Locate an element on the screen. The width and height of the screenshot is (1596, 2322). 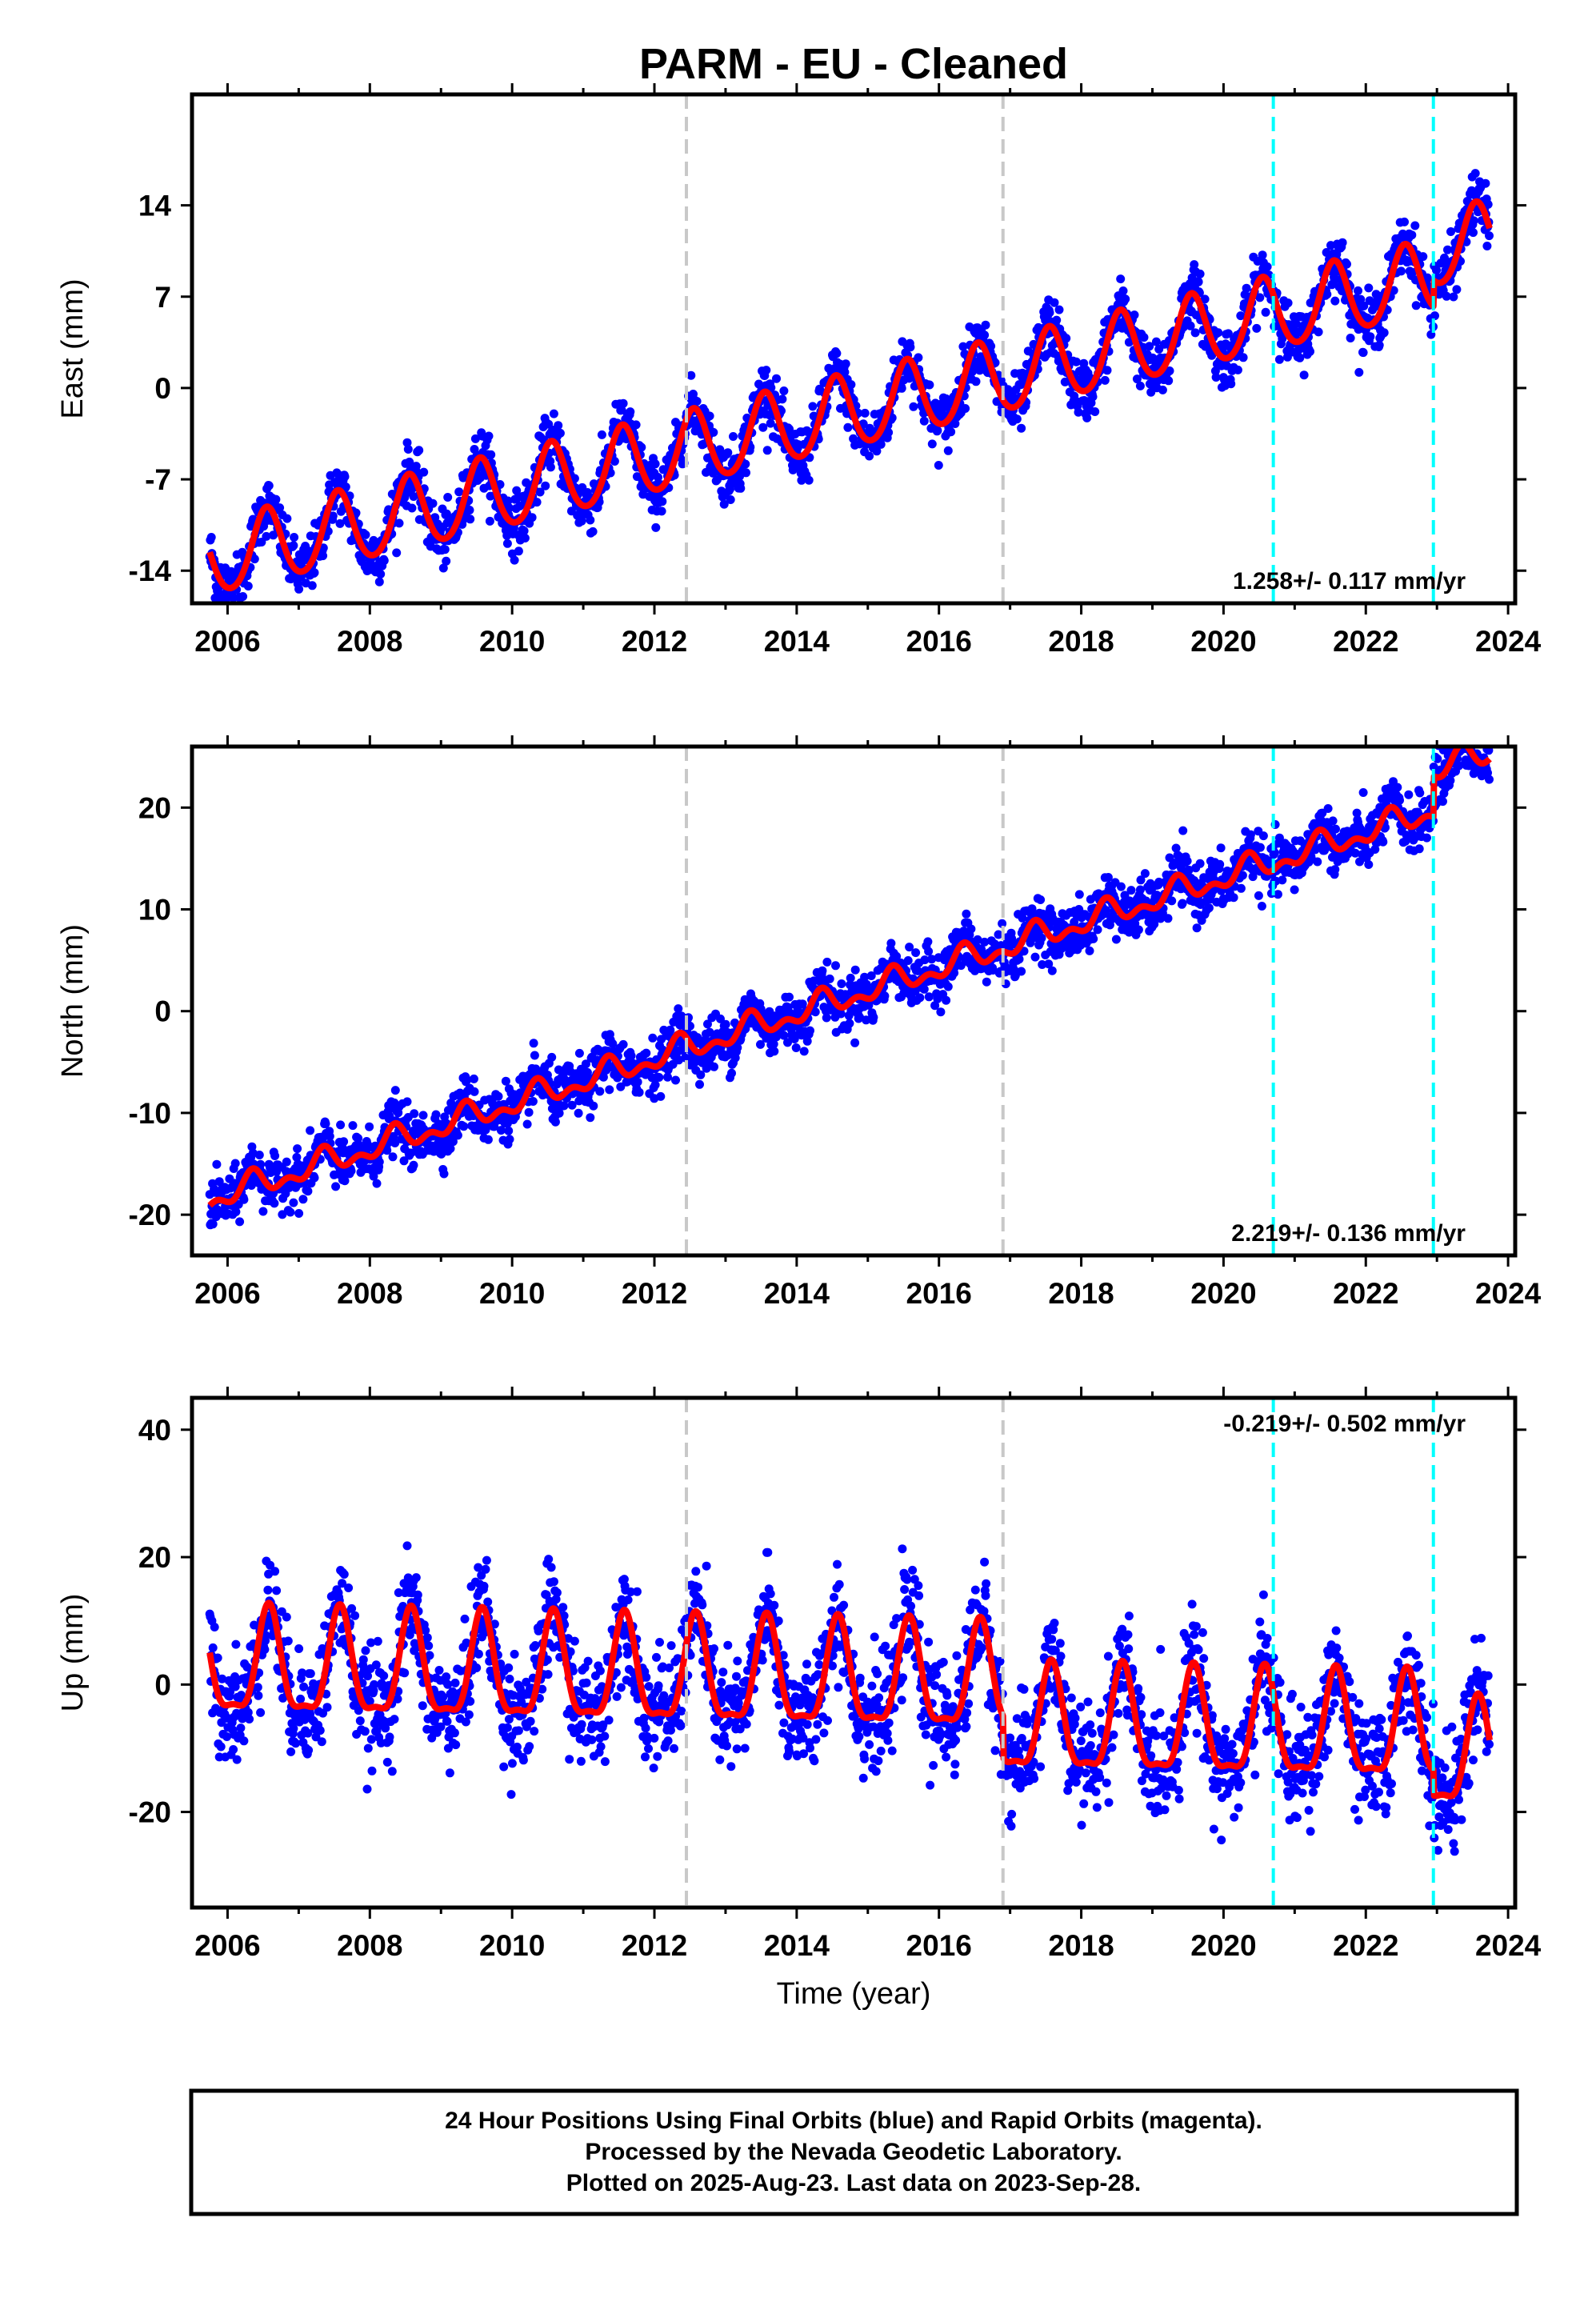
velocity-label: 1.258+/- 0.117 mm/yr is located at coordinates (1349, 581).